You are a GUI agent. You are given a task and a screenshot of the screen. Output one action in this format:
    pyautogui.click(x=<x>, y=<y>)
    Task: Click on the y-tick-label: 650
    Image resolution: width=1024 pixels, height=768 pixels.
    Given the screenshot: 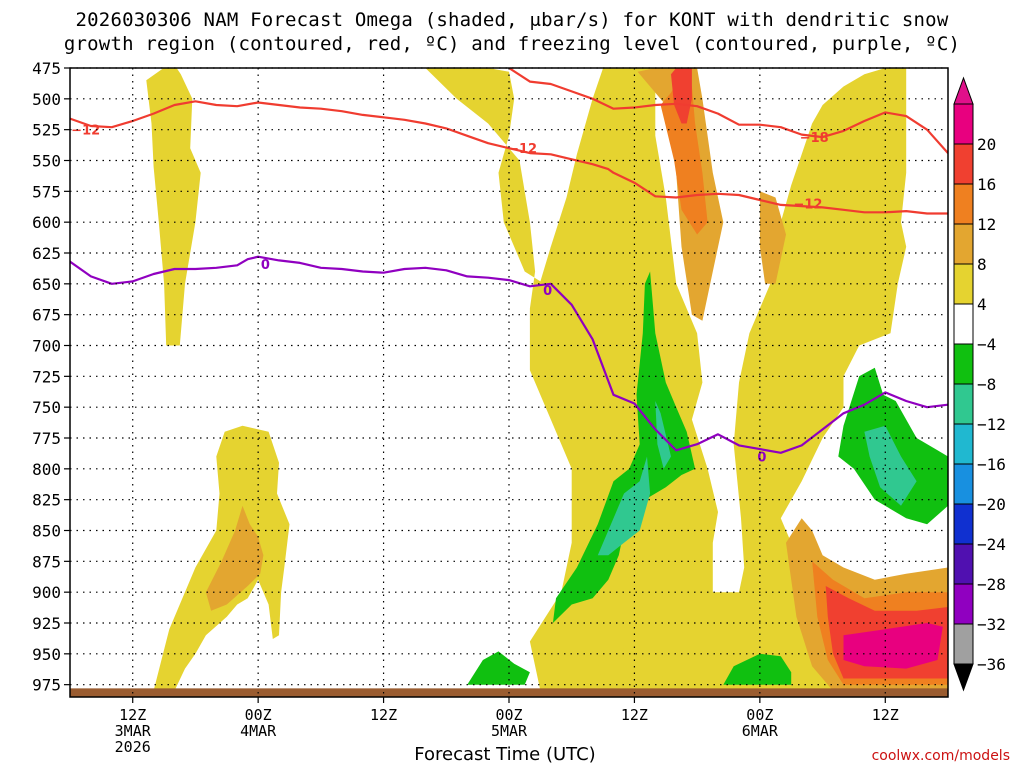 What is the action you would take?
    pyautogui.click(x=46, y=284)
    